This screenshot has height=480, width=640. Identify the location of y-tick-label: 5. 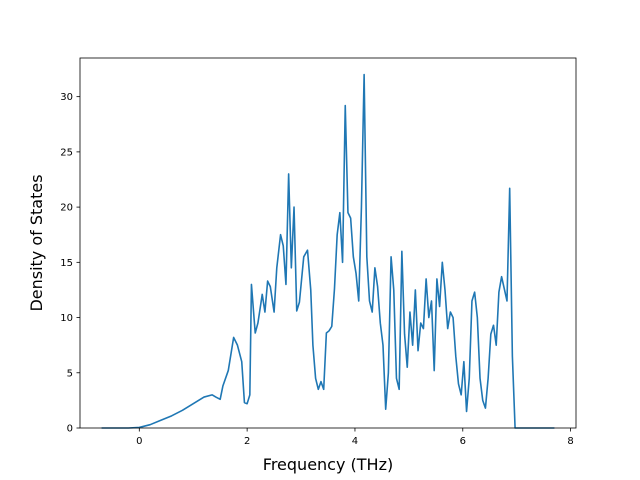
(70, 373).